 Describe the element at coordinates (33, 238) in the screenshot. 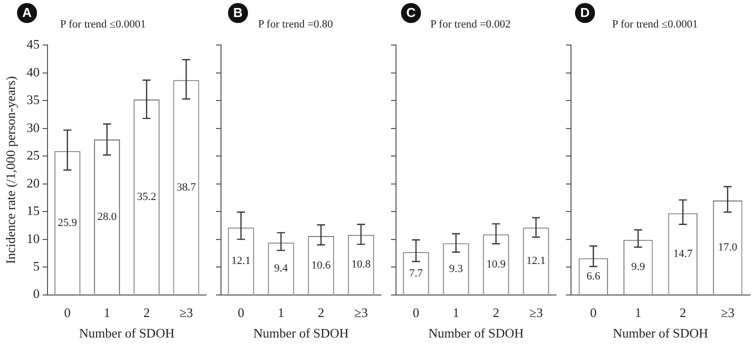

I see `y-tick-label: 10` at that location.